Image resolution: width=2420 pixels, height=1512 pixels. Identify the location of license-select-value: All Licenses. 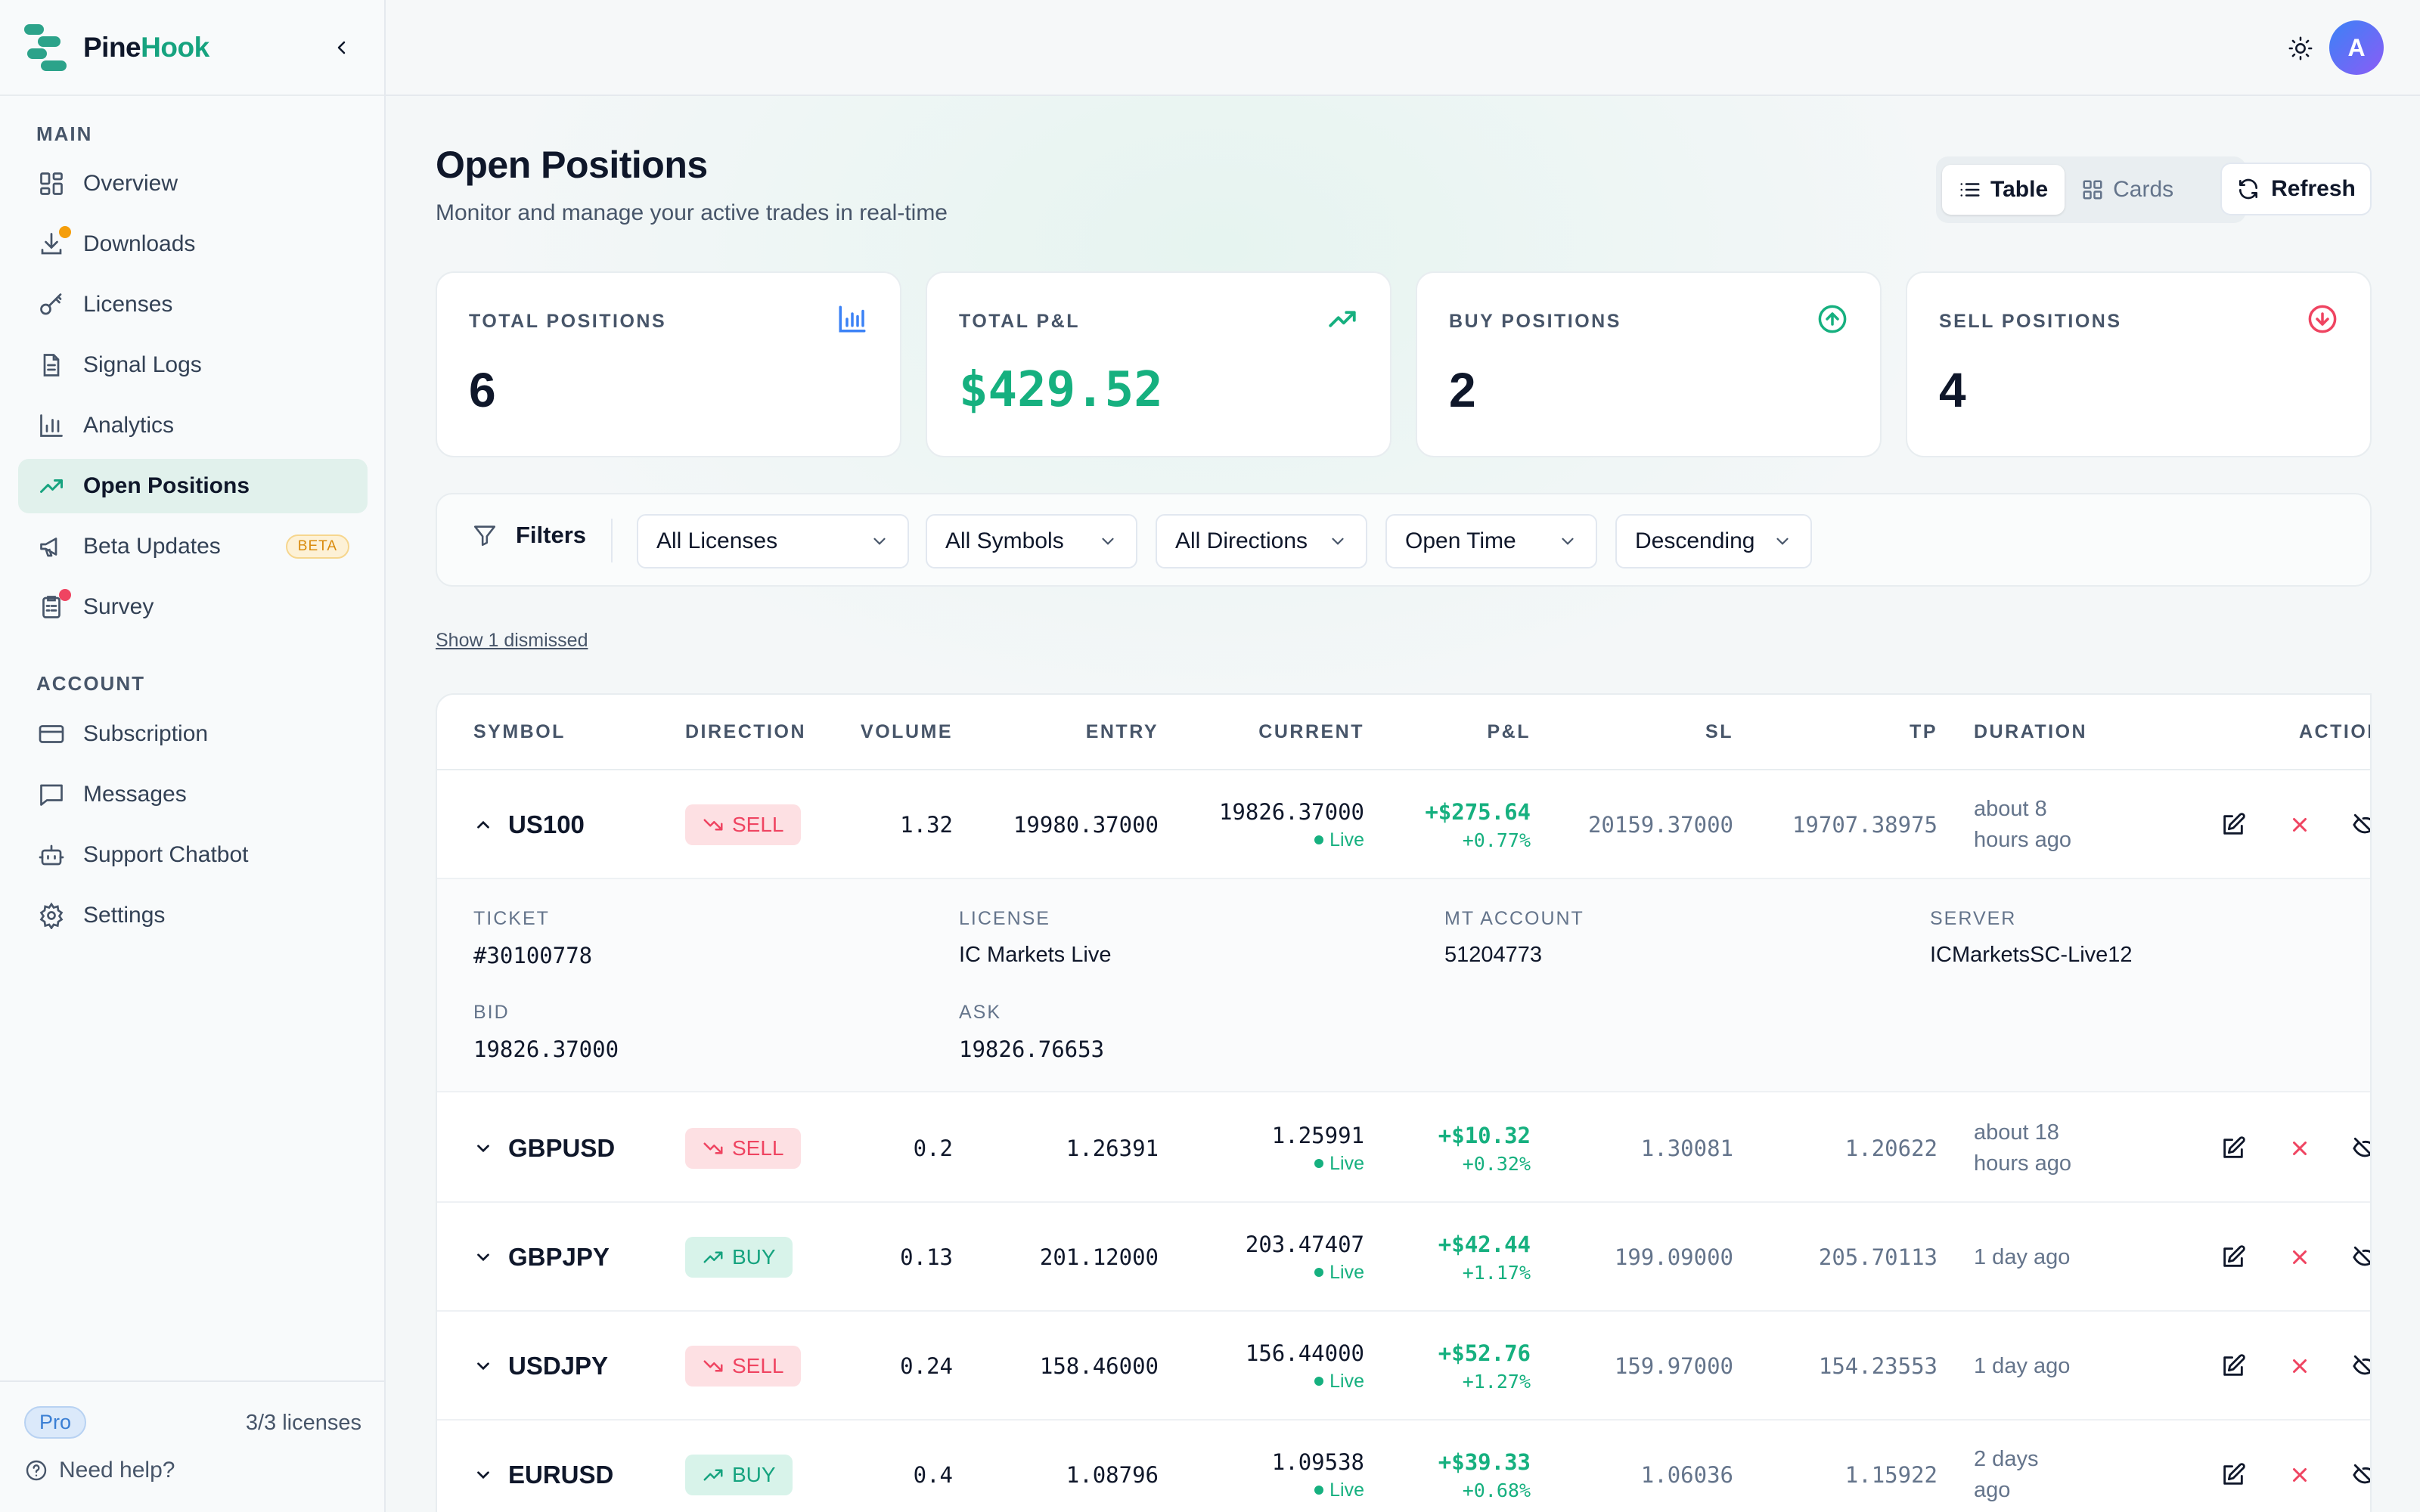
(717, 540).